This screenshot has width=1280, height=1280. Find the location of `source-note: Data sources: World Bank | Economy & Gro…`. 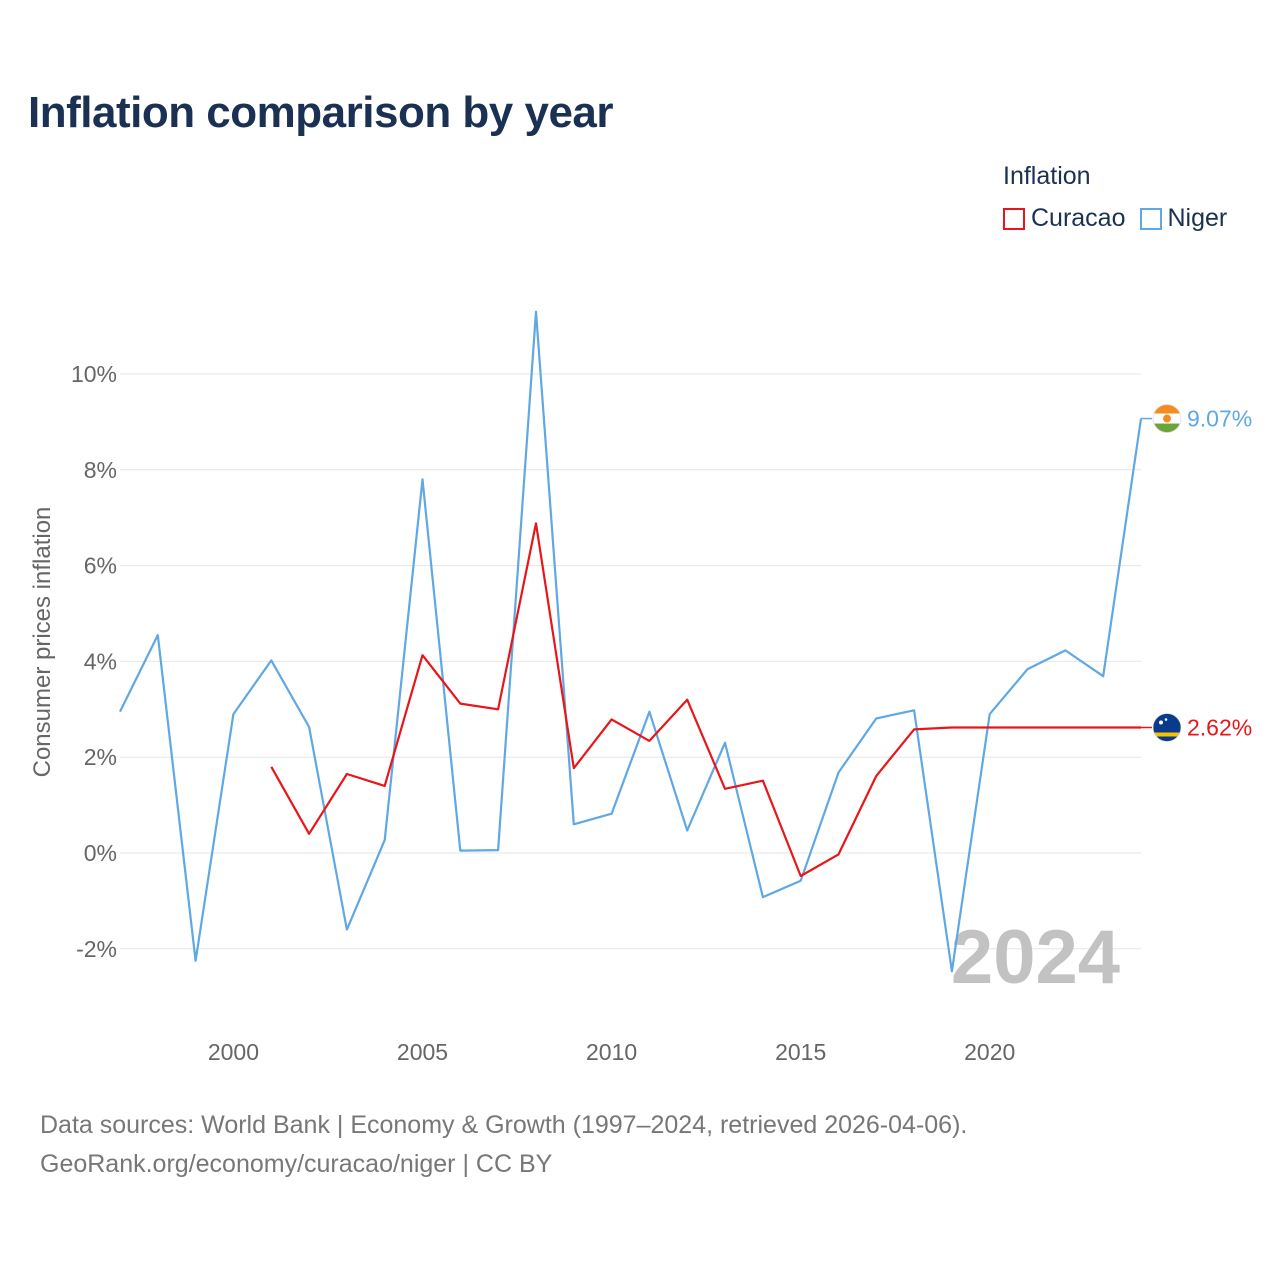

source-note: Data sources: World Bank | Economy & Gro… is located at coordinates (503, 1145).